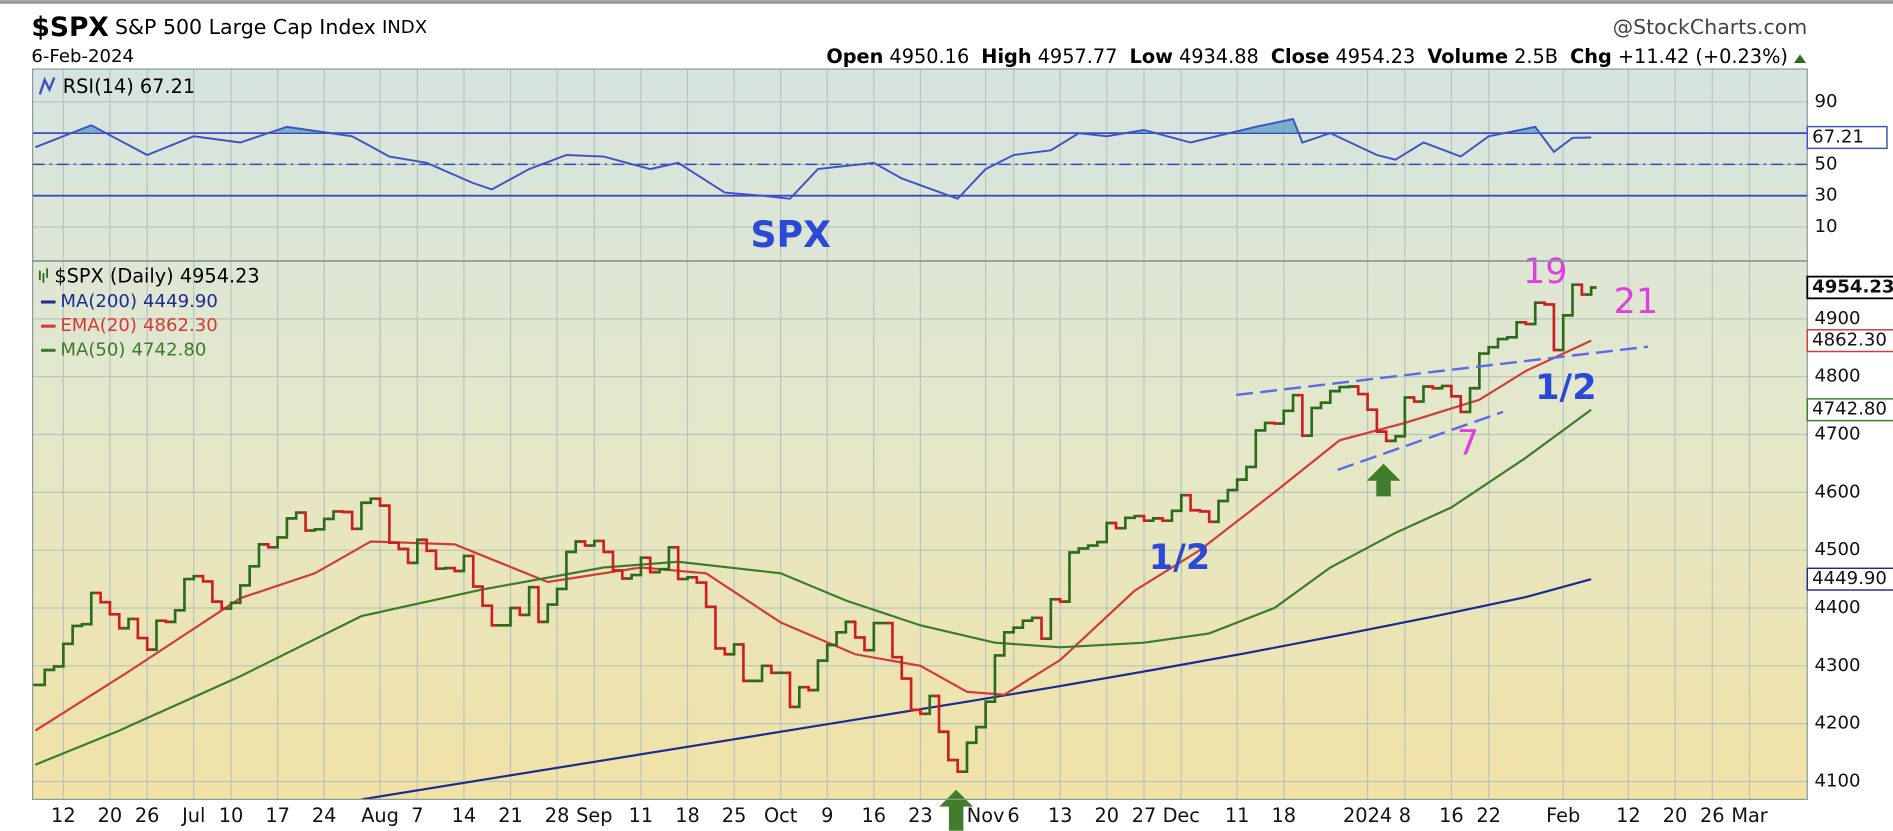  Describe the element at coordinates (813, 158) in the screenshot. I see `rsi-line` at that location.